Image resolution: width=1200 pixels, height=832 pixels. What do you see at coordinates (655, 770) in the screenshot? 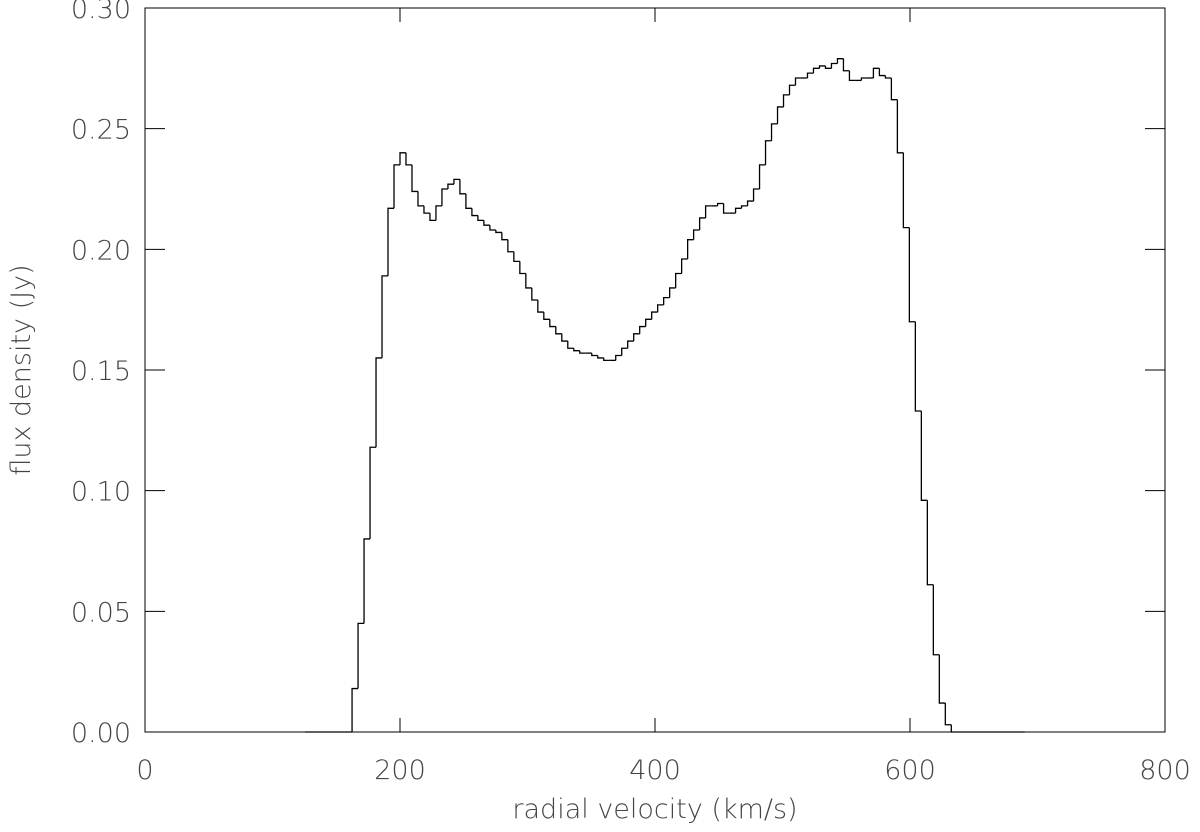
I see `x-tick-label: 400` at bounding box center [655, 770].